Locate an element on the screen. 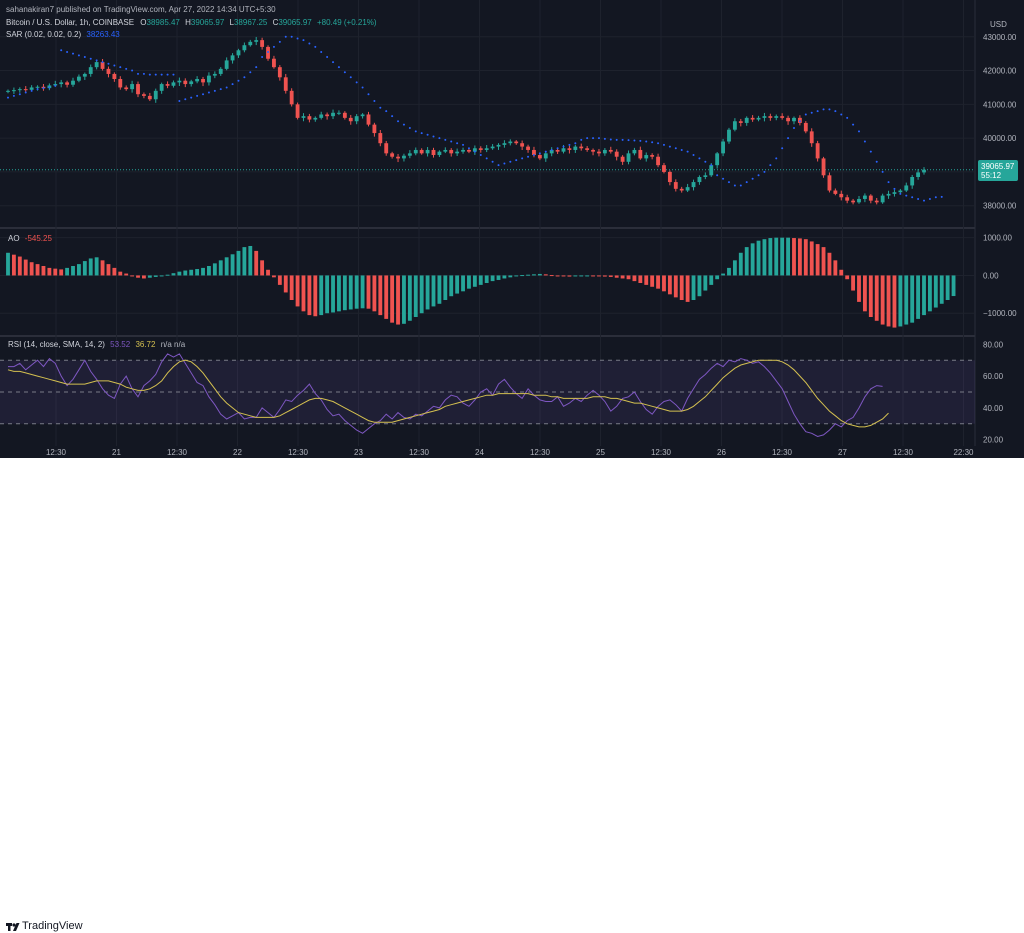 The image size is (1024, 933). tradingview-brand: TradingView is located at coordinates (52, 926).